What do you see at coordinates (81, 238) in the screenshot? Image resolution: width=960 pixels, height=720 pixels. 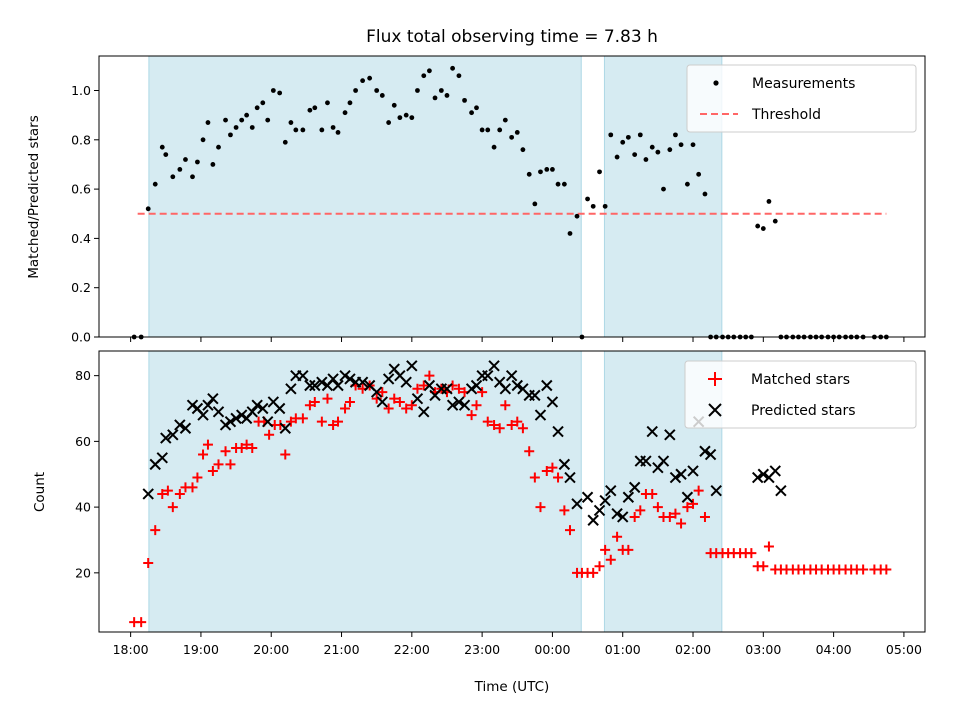 I see `y-tick-label: 0.4` at bounding box center [81, 238].